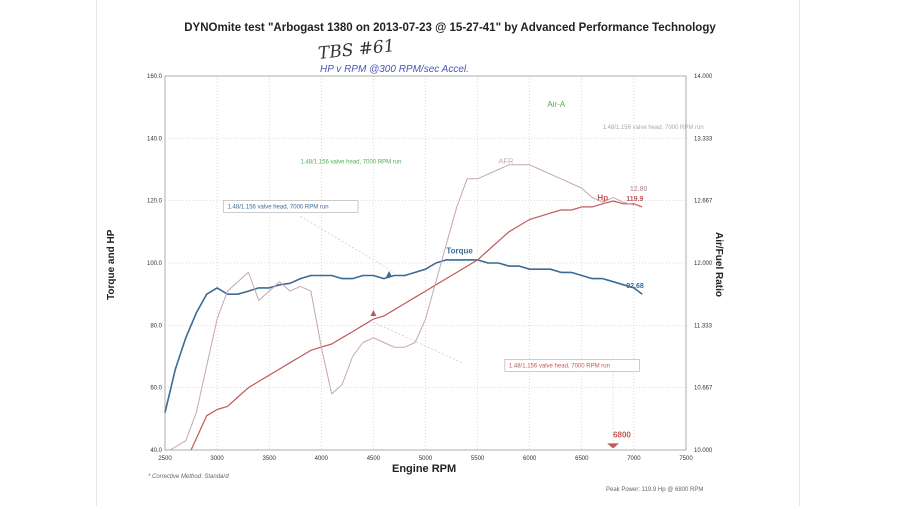 Image resolution: width=900 pixels, height=506 pixels. Describe the element at coordinates (634, 199) in the screenshot. I see `series-end-label-hp: 119.9` at that location.